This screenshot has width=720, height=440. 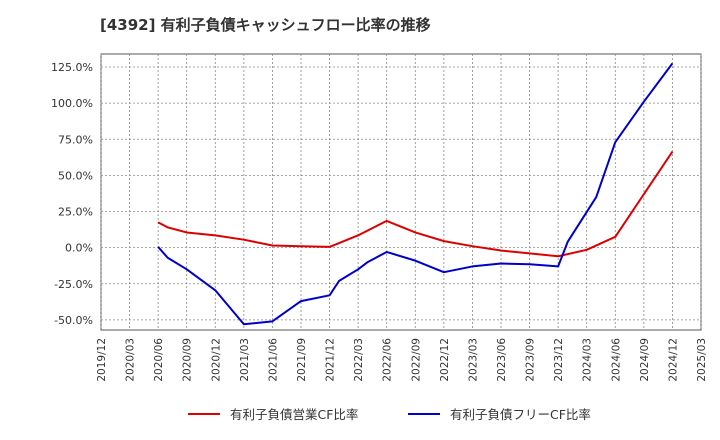 What do you see at coordinates (359, 360) in the screenshot?
I see `x-tick-label: 2022/03` at bounding box center [359, 360].